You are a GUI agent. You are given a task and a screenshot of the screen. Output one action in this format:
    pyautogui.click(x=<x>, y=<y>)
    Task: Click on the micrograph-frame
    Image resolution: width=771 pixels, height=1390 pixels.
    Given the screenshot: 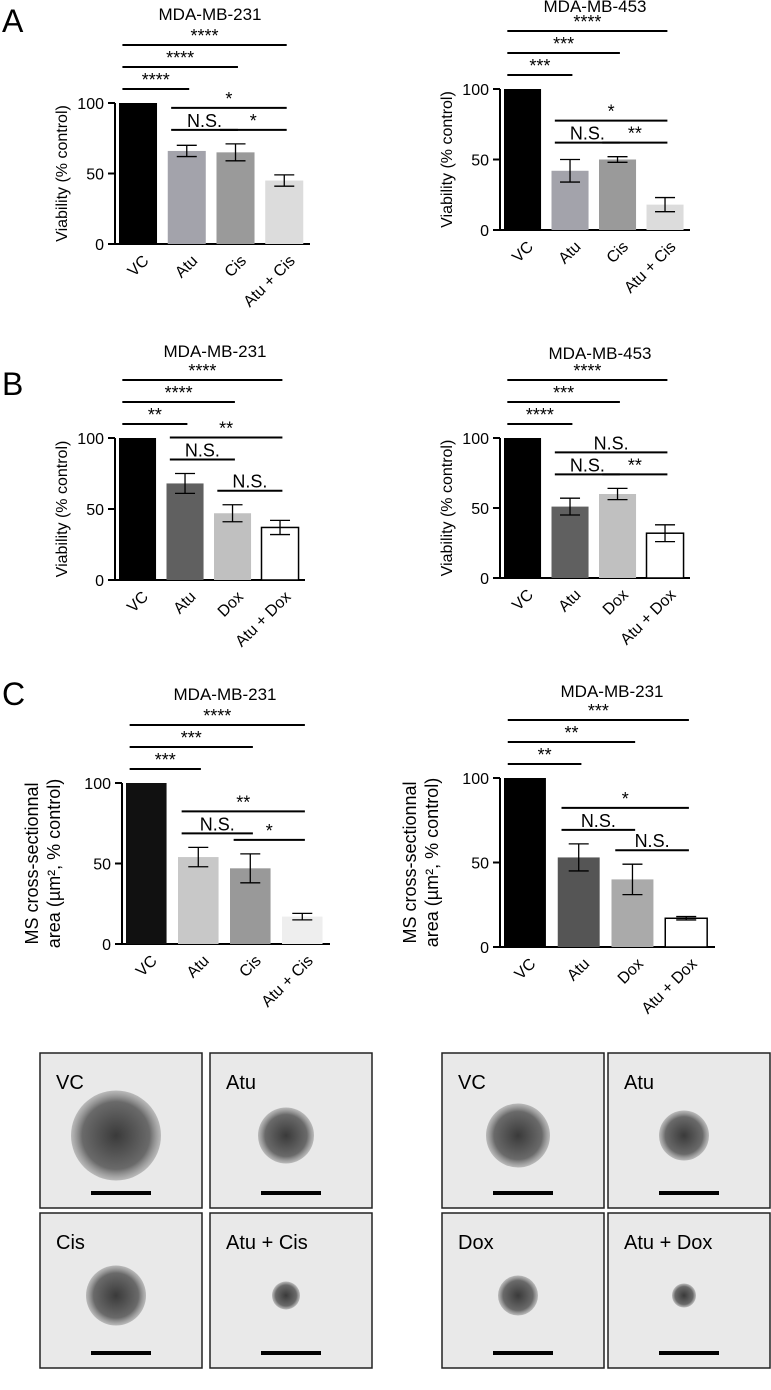 What is the action you would take?
    pyautogui.click(x=291, y=1130)
    